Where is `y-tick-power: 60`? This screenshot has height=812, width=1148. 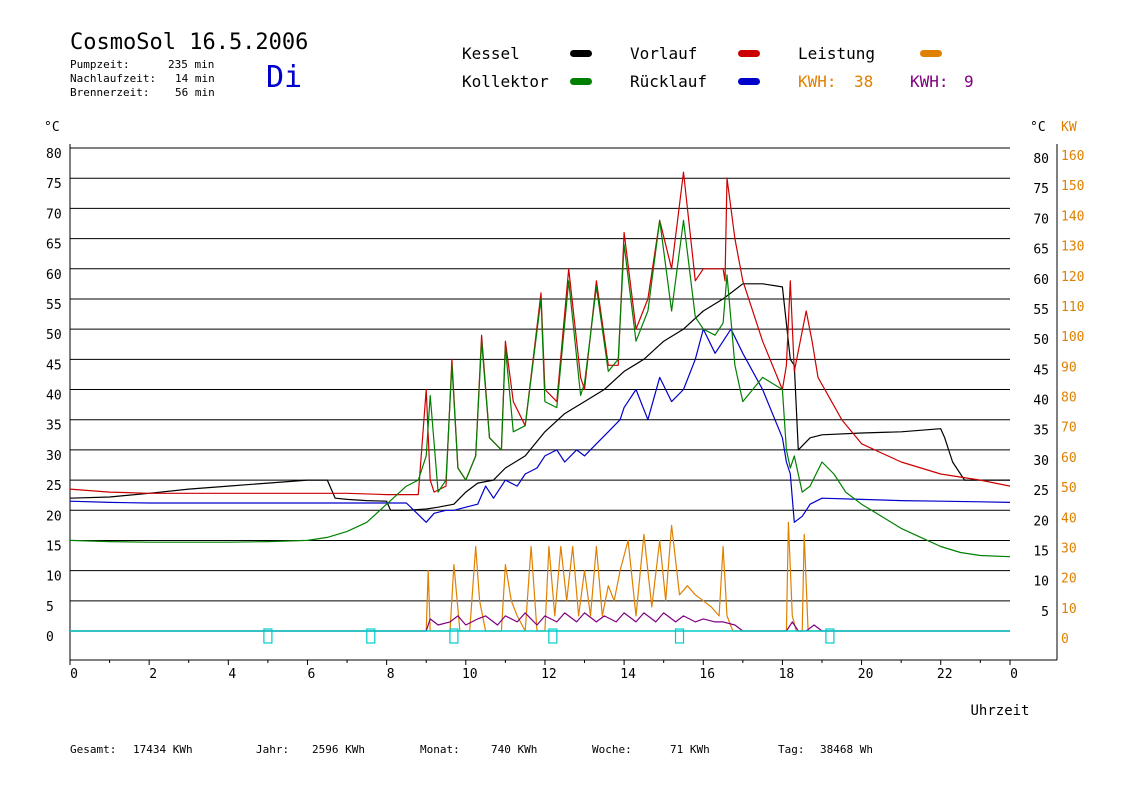 y-tick-power: 60 is located at coordinates (1069, 458).